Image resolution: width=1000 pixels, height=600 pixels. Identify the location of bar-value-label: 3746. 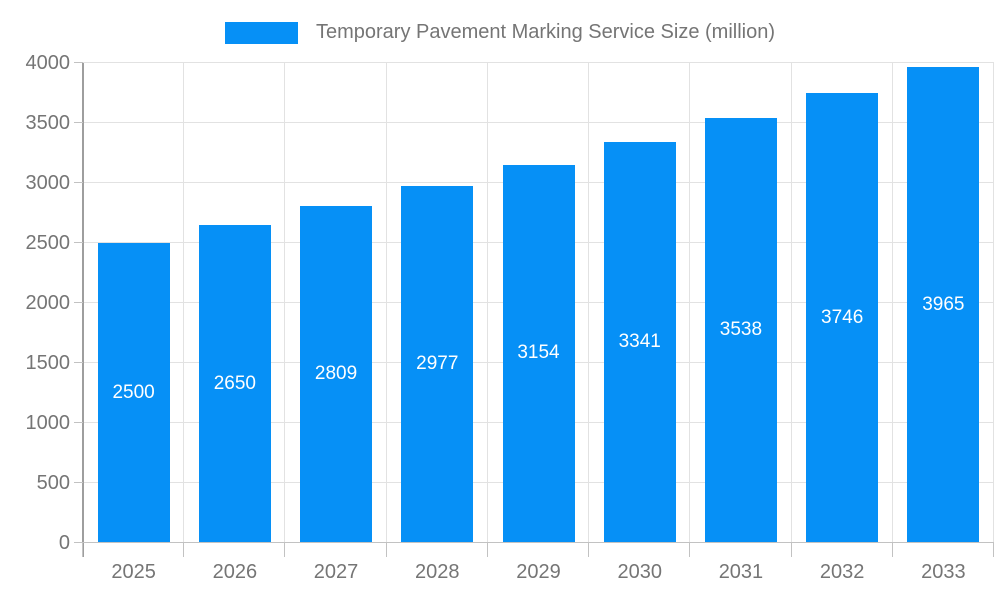
(842, 317).